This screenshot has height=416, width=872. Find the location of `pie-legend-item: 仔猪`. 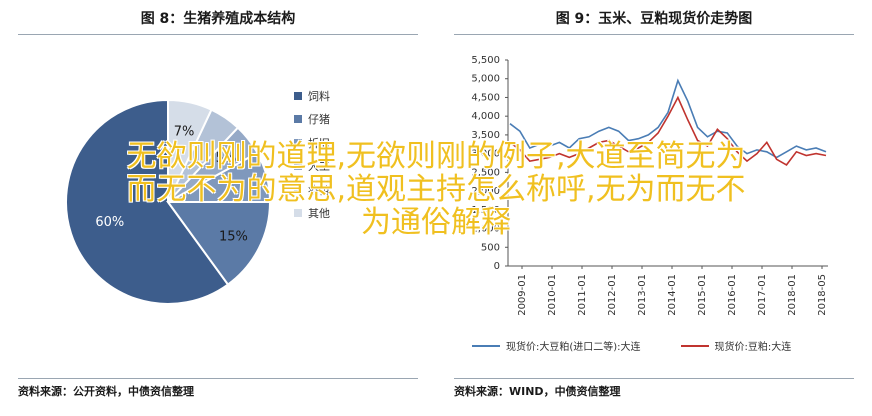

pie-legend-item: 仔猪 is located at coordinates (312, 120).